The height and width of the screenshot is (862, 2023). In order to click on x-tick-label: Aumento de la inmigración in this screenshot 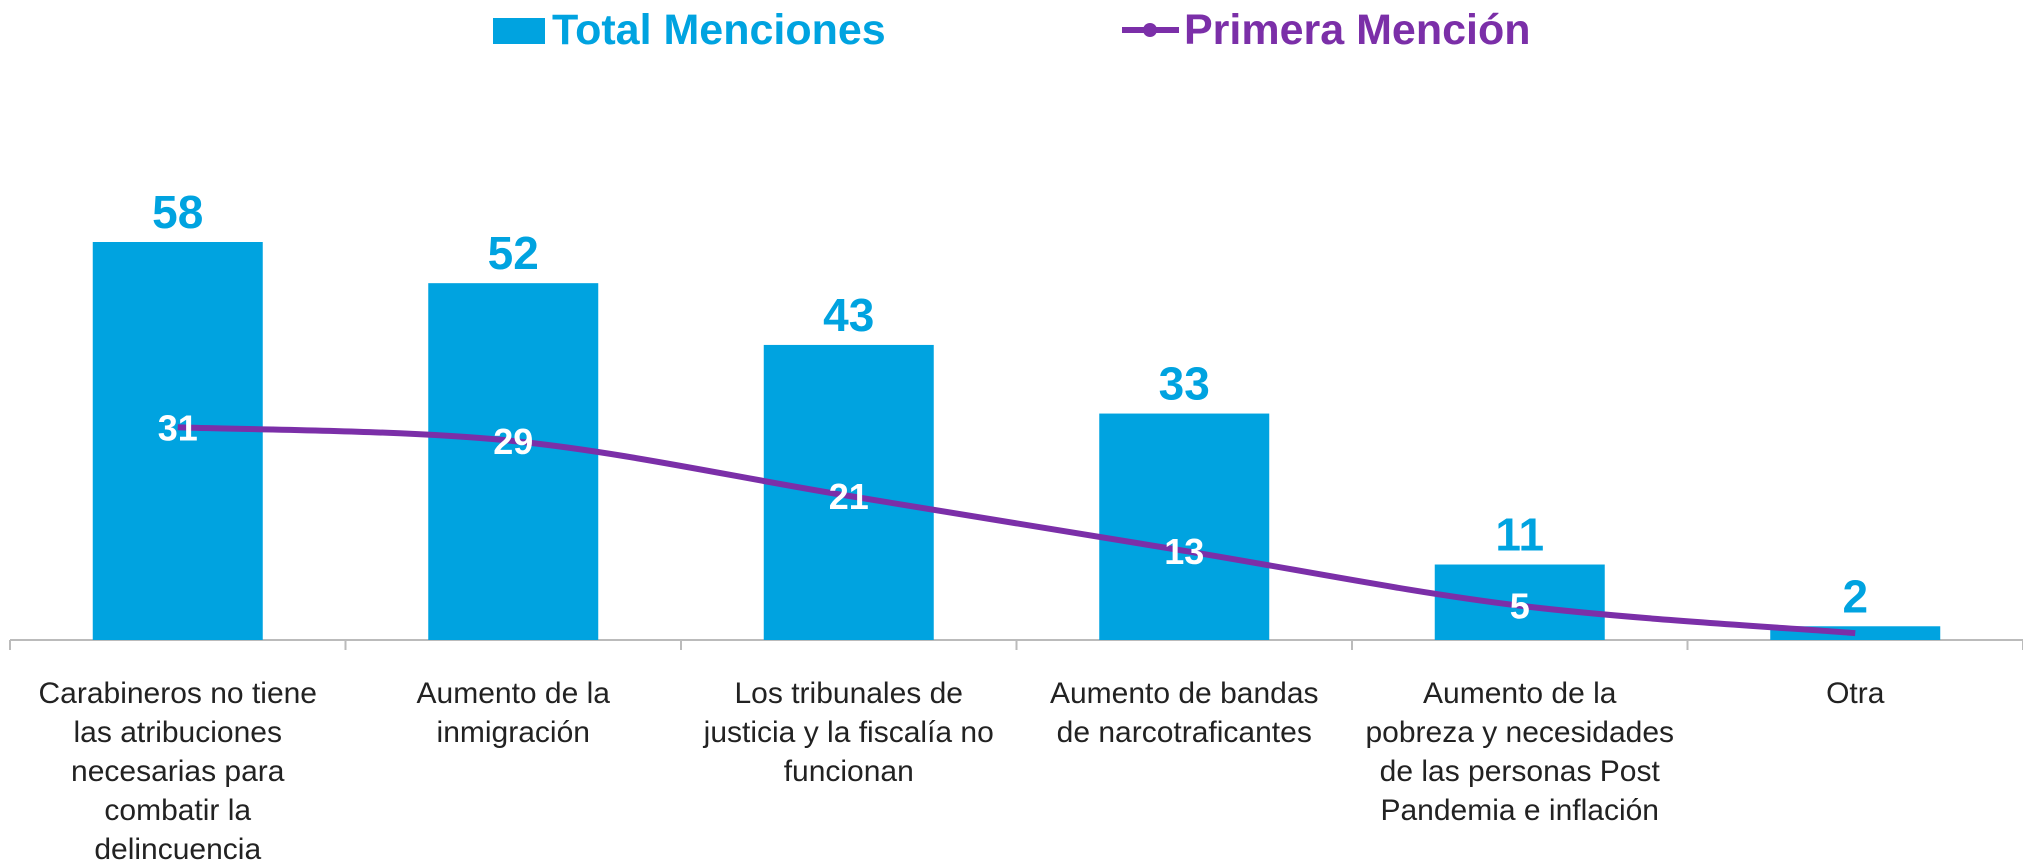, I will do `click(513, 713)`.